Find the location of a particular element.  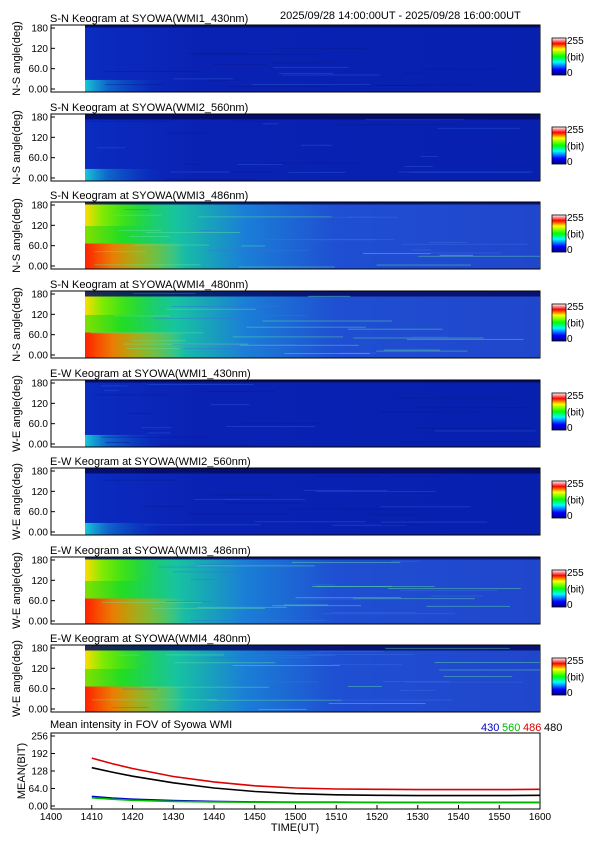

x-tick-label: 1440 is located at coordinates (214, 817).